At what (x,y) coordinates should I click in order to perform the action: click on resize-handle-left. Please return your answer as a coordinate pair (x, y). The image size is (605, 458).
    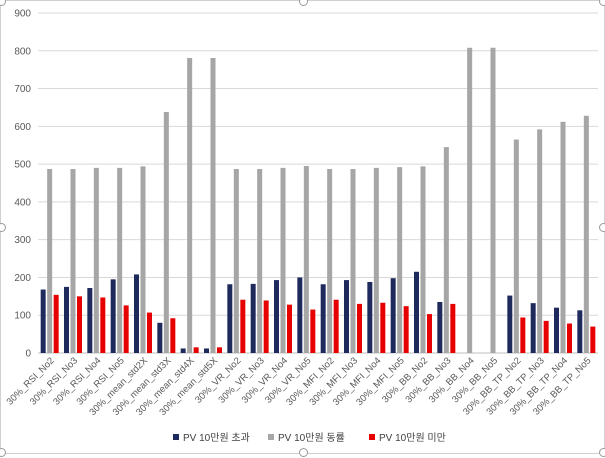
    Looking at the image, I should click on (3, 227).